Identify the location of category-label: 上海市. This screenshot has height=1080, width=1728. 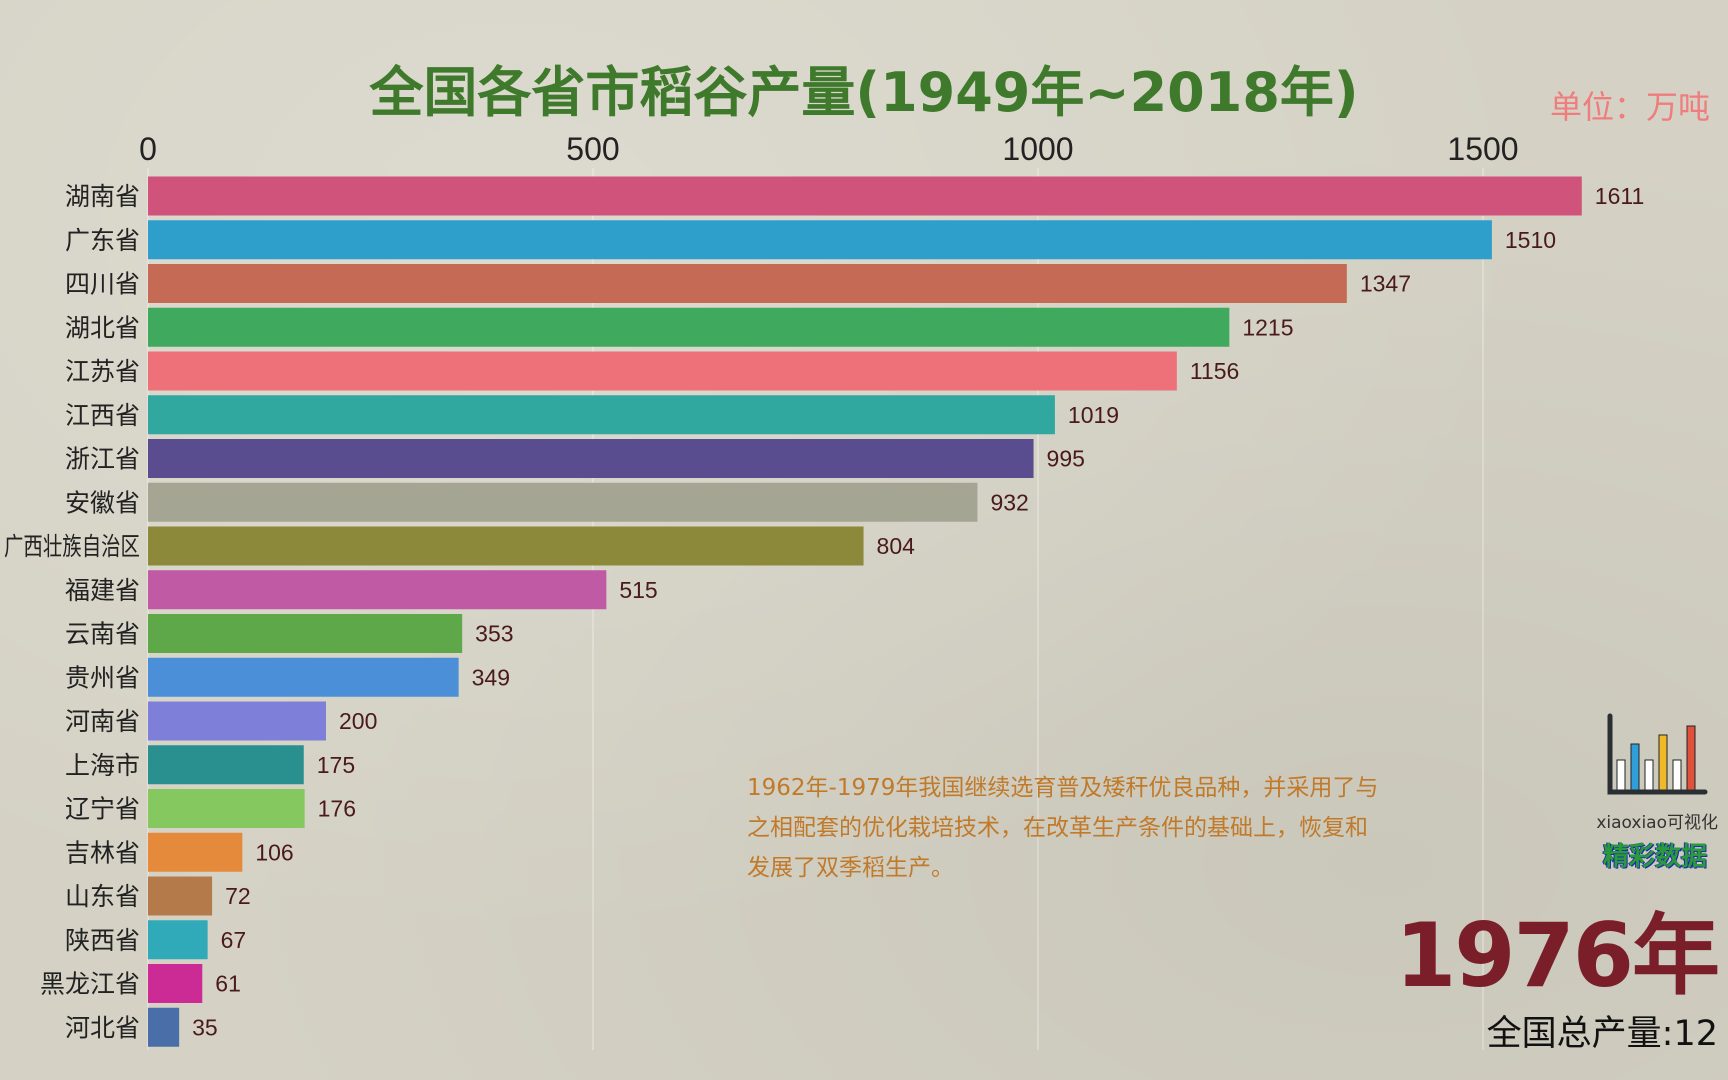
(102, 765).